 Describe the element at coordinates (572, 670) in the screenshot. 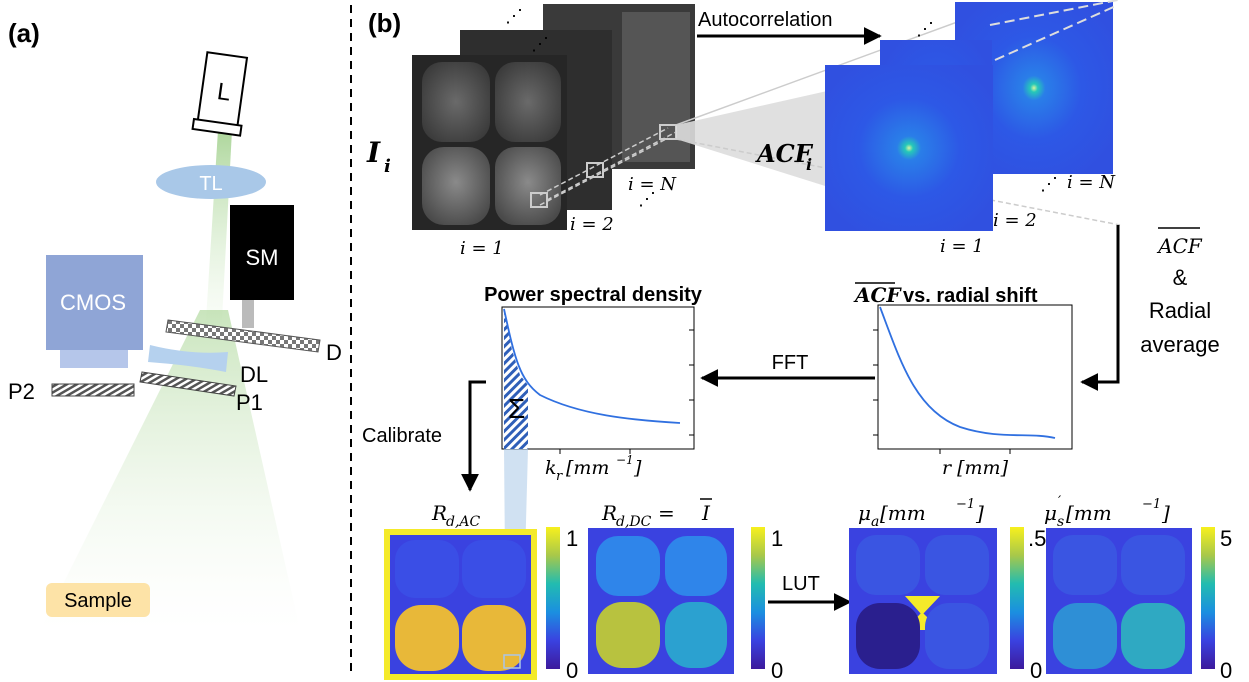

I see `rdac-cbar-min: 0` at that location.